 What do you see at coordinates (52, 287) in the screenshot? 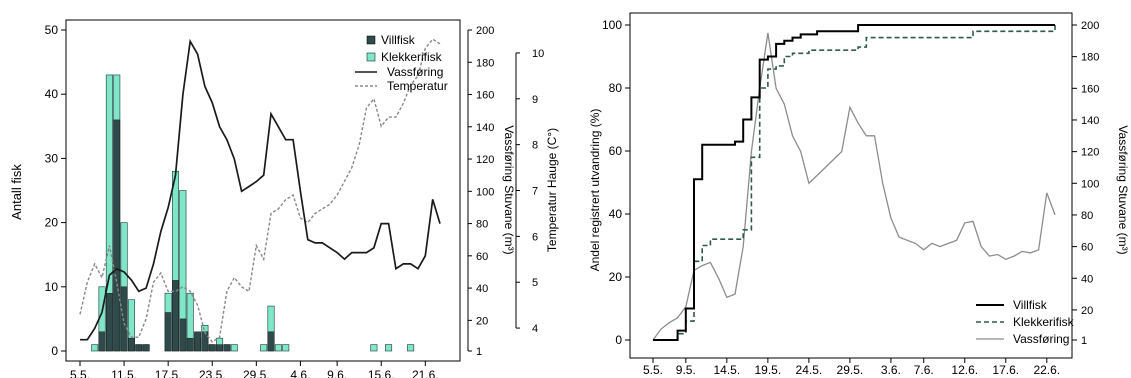
I see `left-ytick-label: 10` at bounding box center [52, 287].